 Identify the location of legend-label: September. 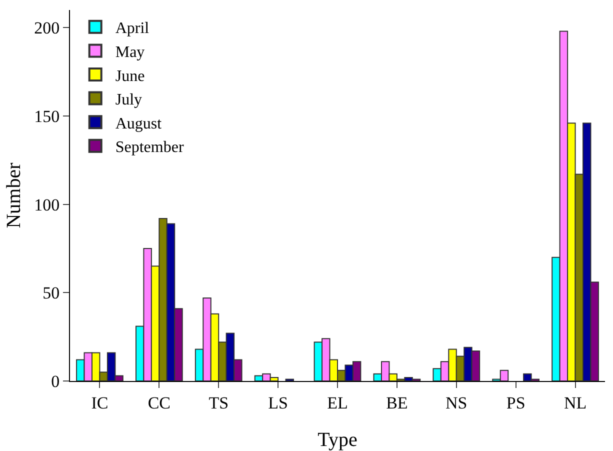
(149, 147).